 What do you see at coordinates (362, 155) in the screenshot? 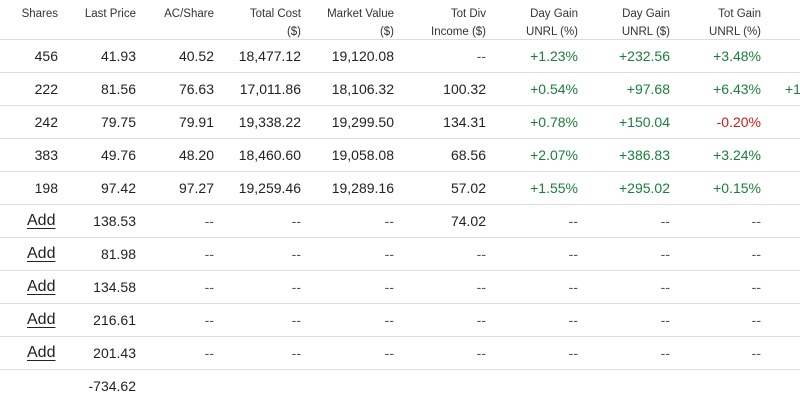
I see `cell-market-value: 19,058.08` at bounding box center [362, 155].